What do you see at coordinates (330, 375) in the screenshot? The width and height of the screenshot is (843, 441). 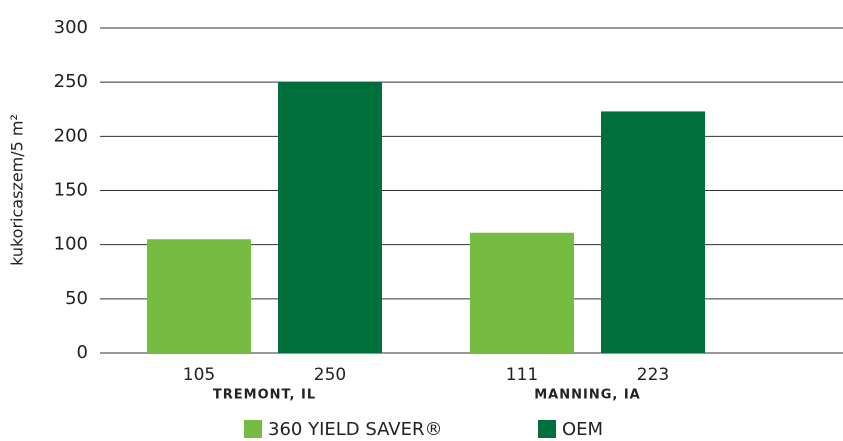 I see `value-label: 250` at bounding box center [330, 375].